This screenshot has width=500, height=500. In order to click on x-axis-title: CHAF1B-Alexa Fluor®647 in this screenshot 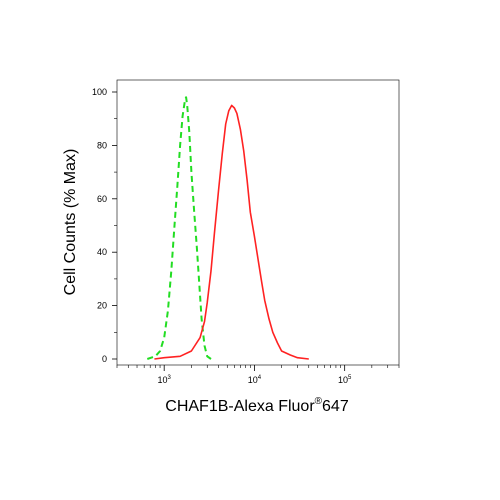, I will do `click(257, 405)`.